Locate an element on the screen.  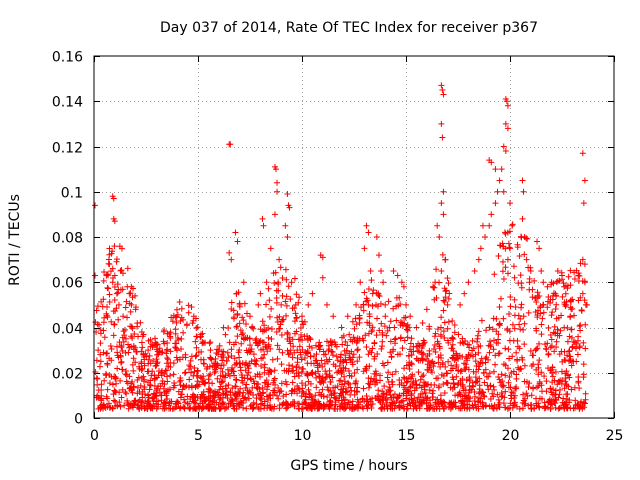
x-tick-label: 25 is located at coordinates (615, 436).